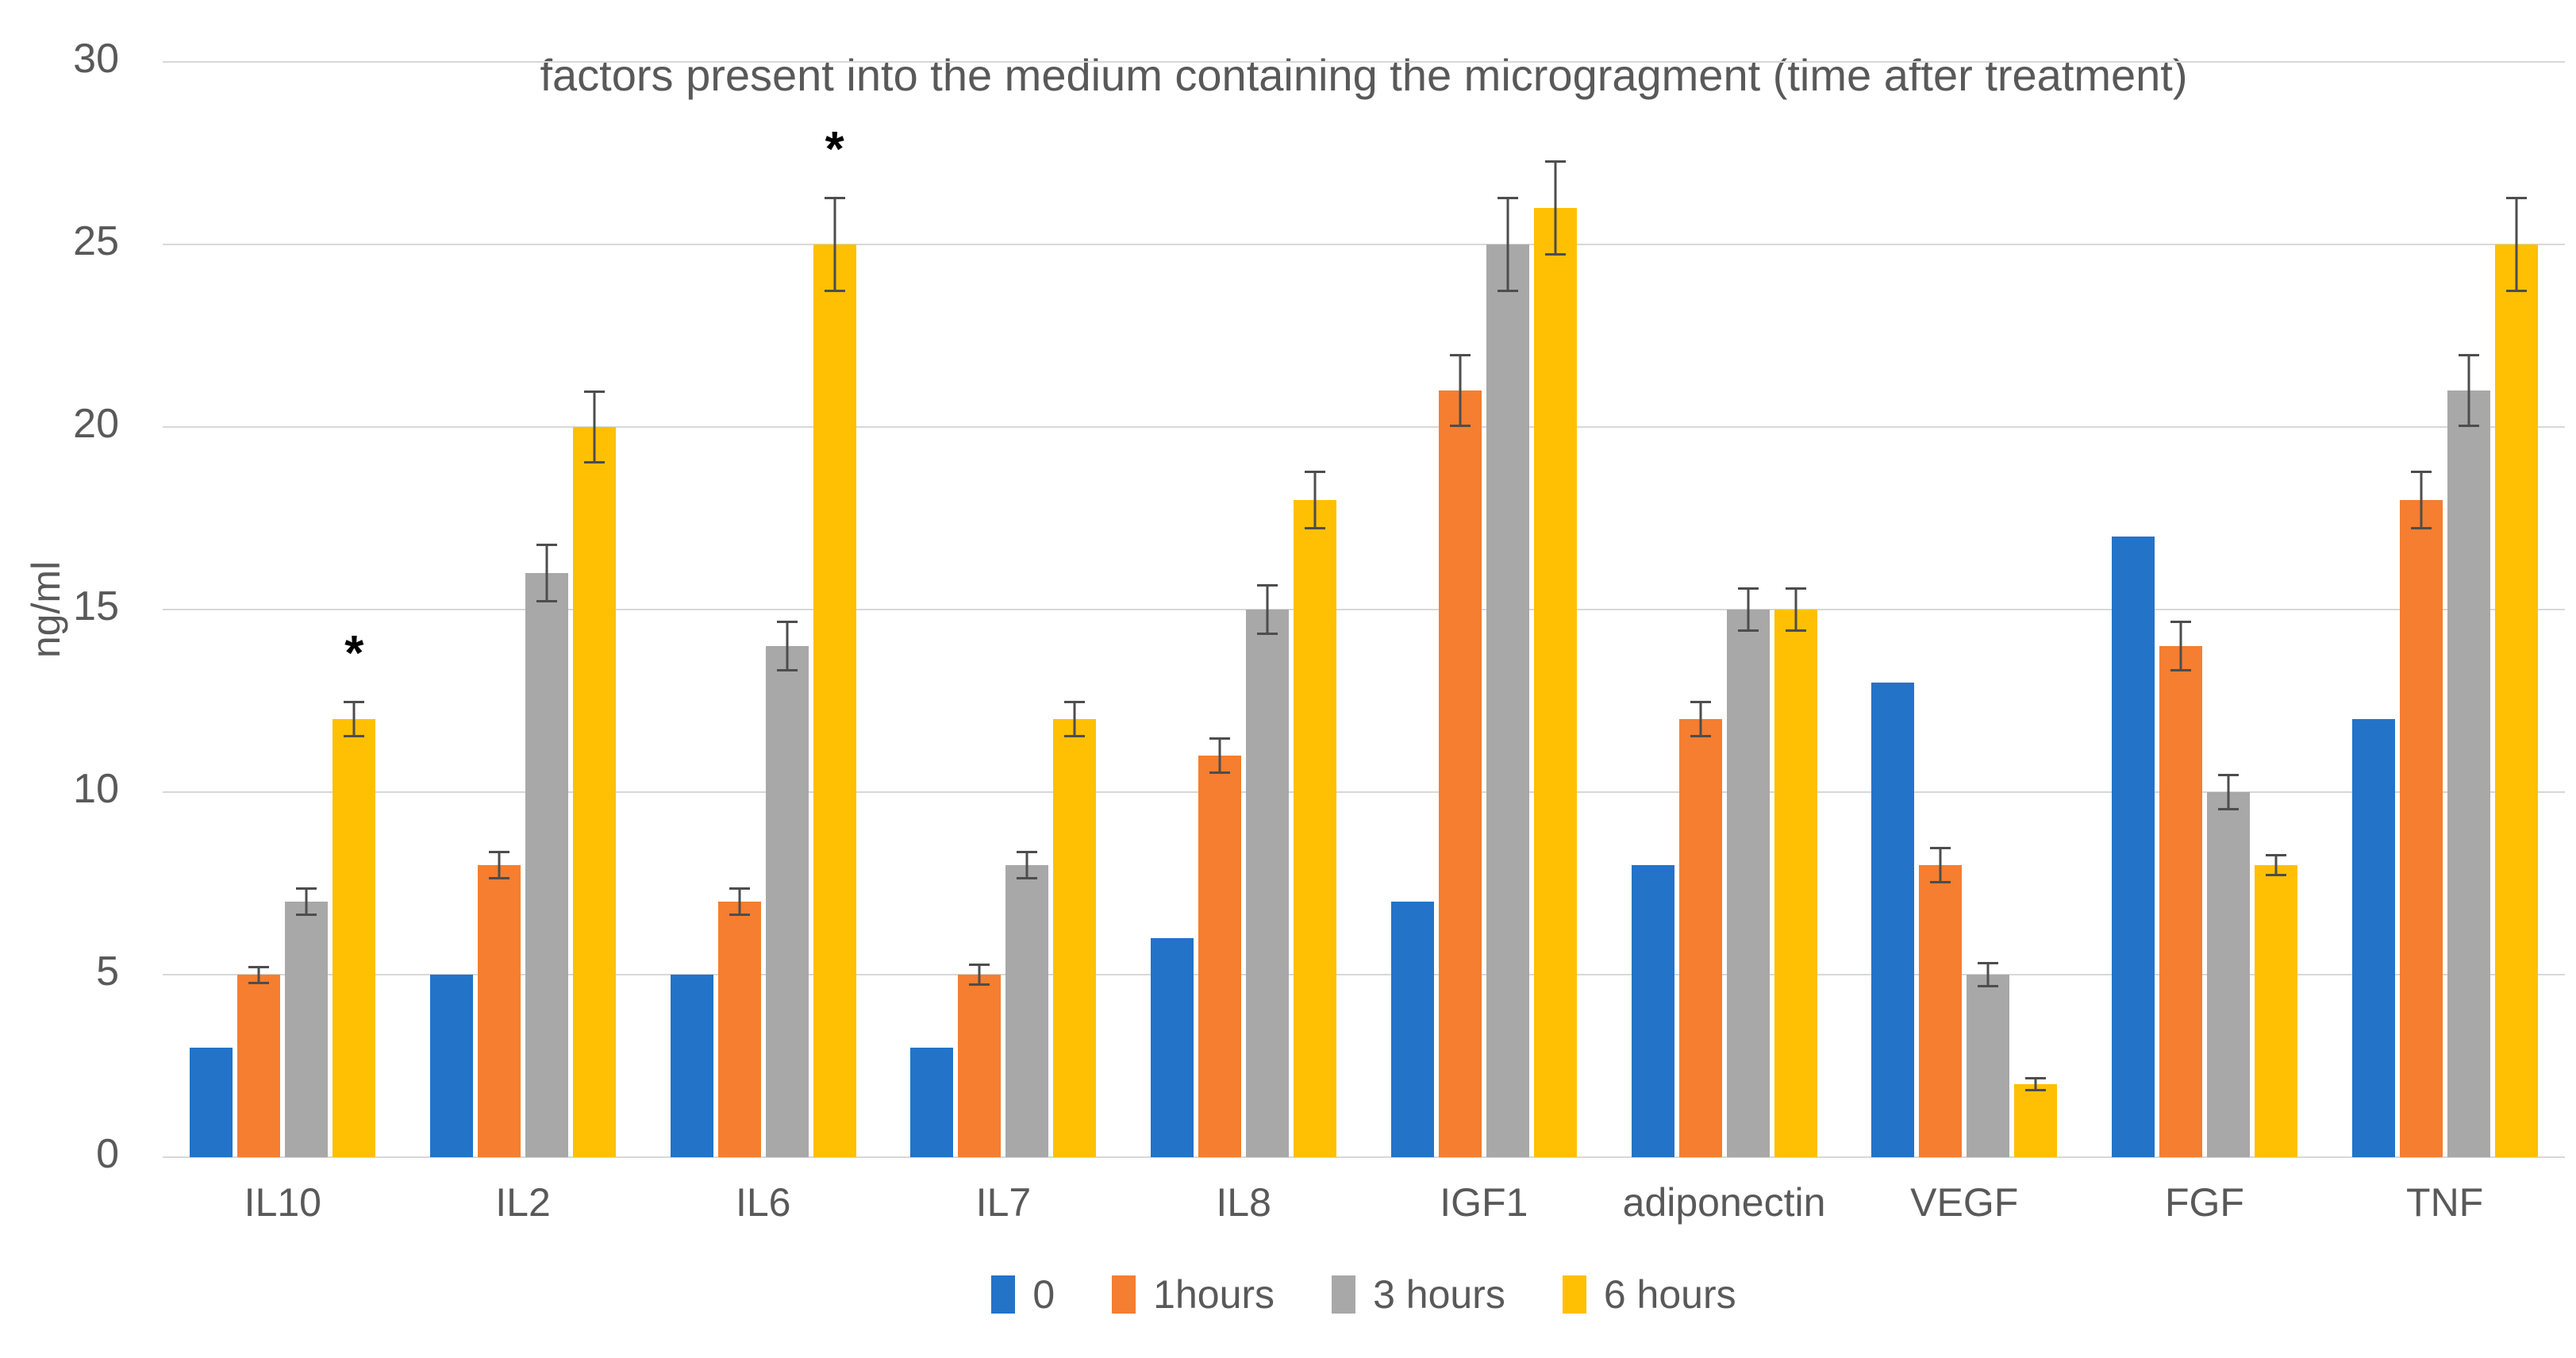 The height and width of the screenshot is (1358, 2576). I want to click on legend: 0 1hours 3 hours 6 hours, so click(1364, 1294).